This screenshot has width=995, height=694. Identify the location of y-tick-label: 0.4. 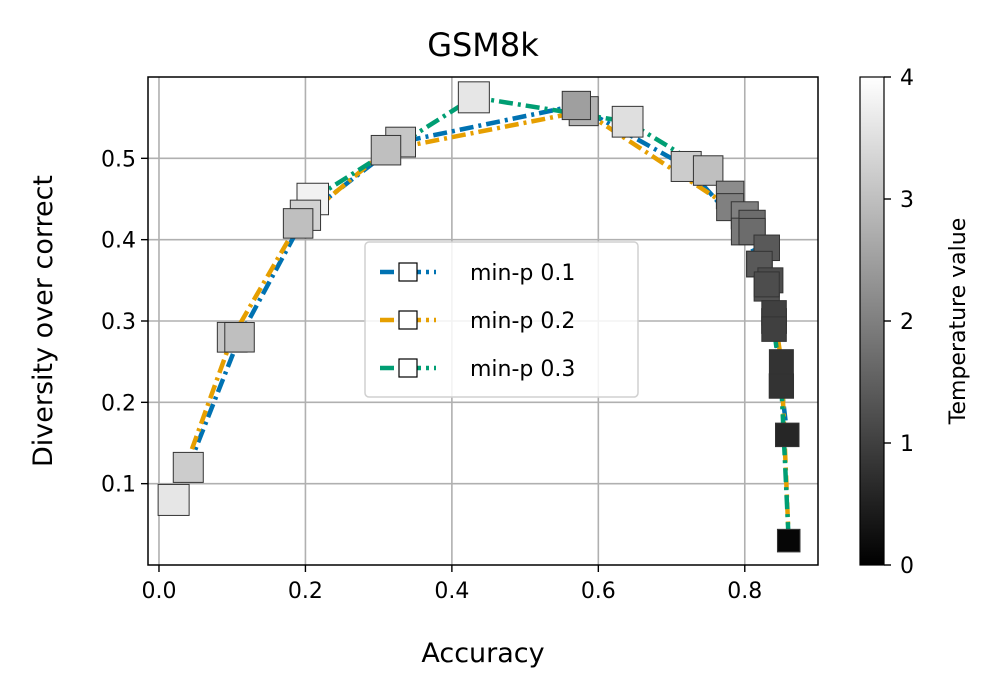
(118, 241).